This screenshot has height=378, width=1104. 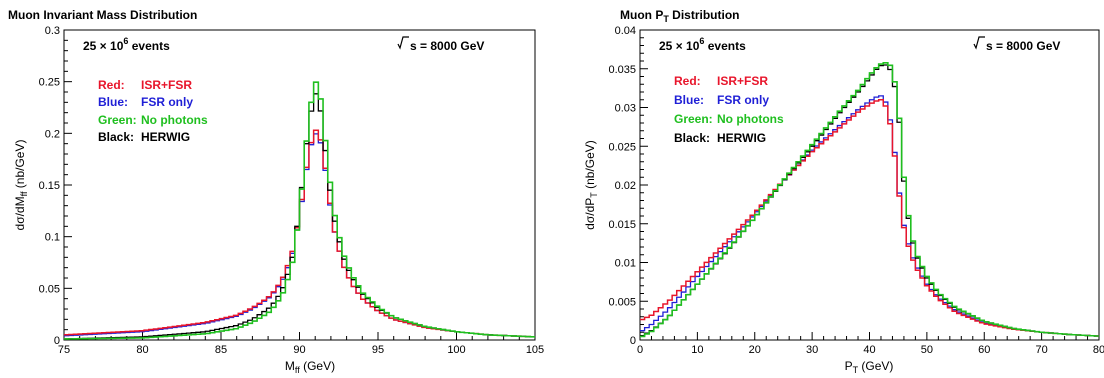 I want to click on mass-x-tick-label: 100, so click(x=456, y=350).